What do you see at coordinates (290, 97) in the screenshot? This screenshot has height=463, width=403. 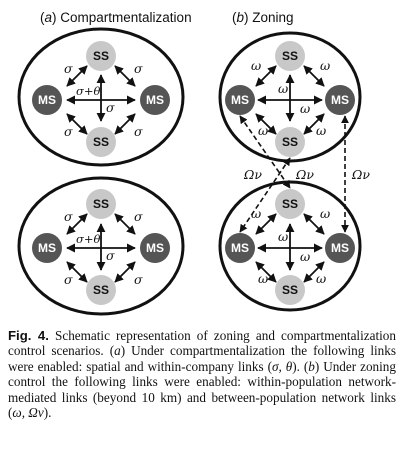 I see `panel-b-top-network: SS SS MS MS ω ω ω ω ω ω` at bounding box center [290, 97].